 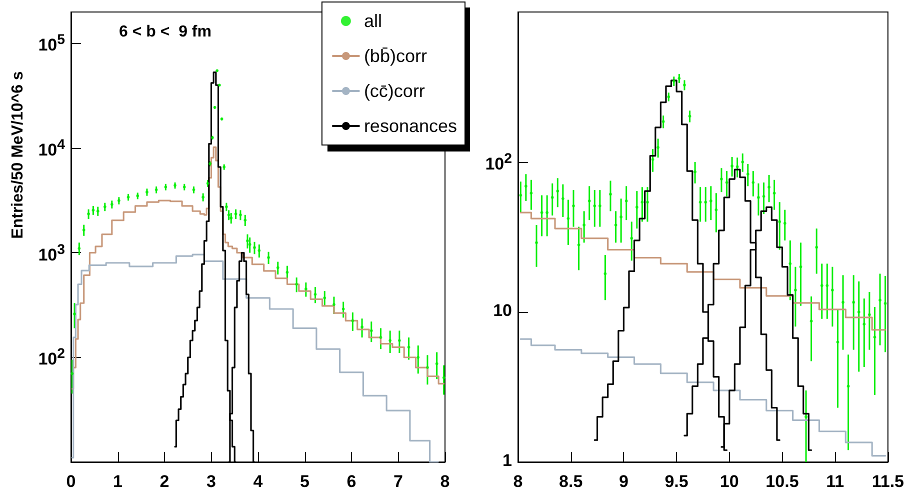 I want to click on x-tick-label: 10, so click(x=729, y=481).